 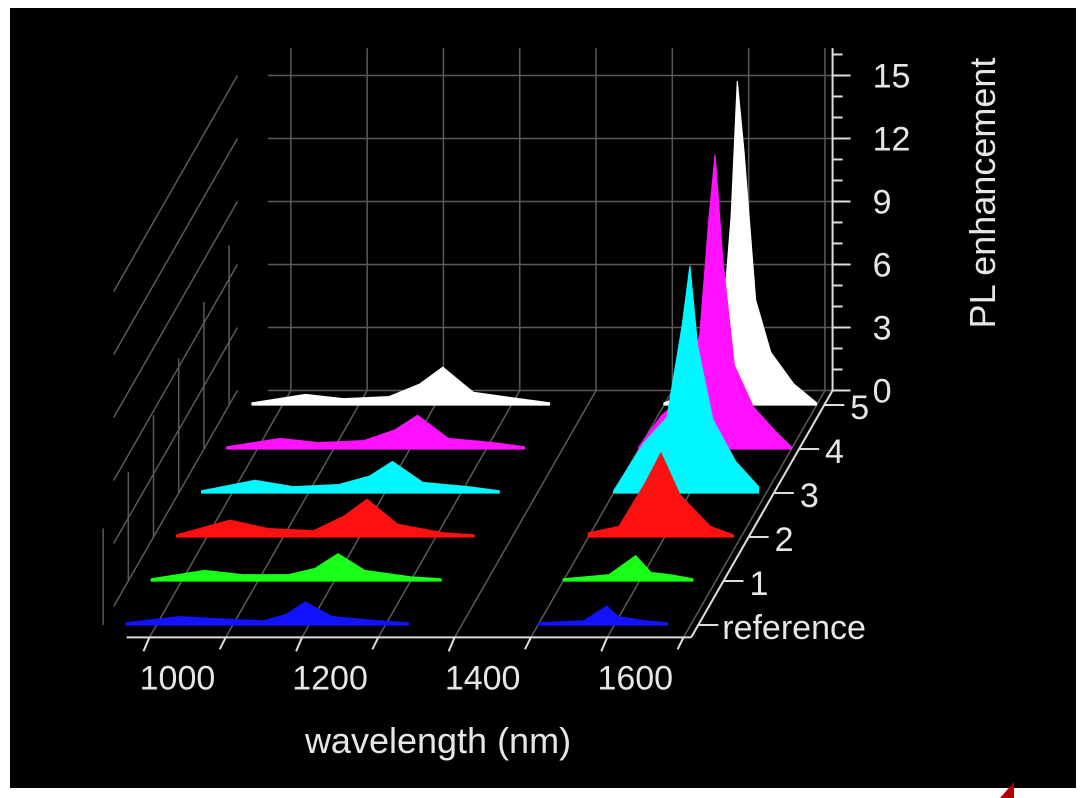 I want to click on x-axis-title: wavelength (nm), so click(x=437, y=740).